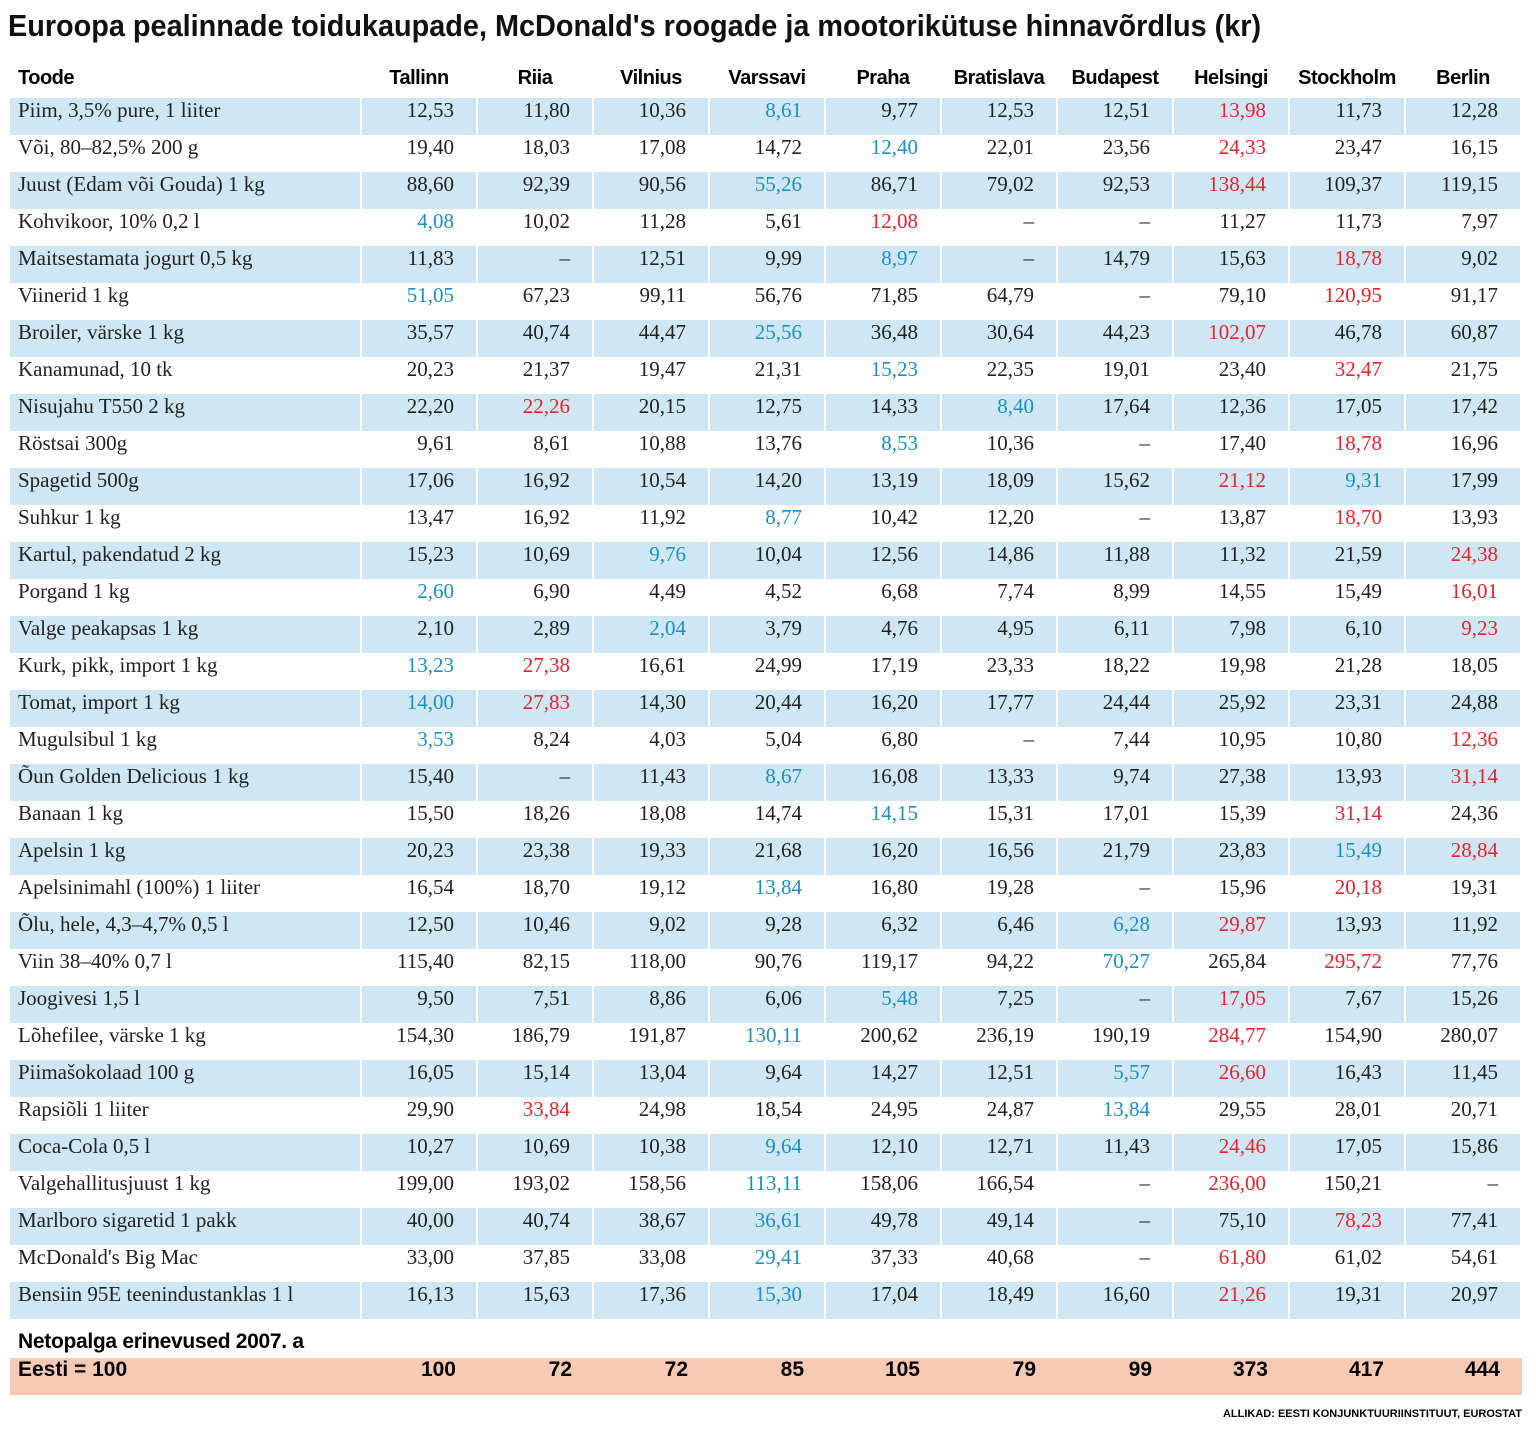 Image resolution: width=1536 pixels, height=1432 pixels. What do you see at coordinates (420, 930) in the screenshot?
I see `price-cell: 12,50` at bounding box center [420, 930].